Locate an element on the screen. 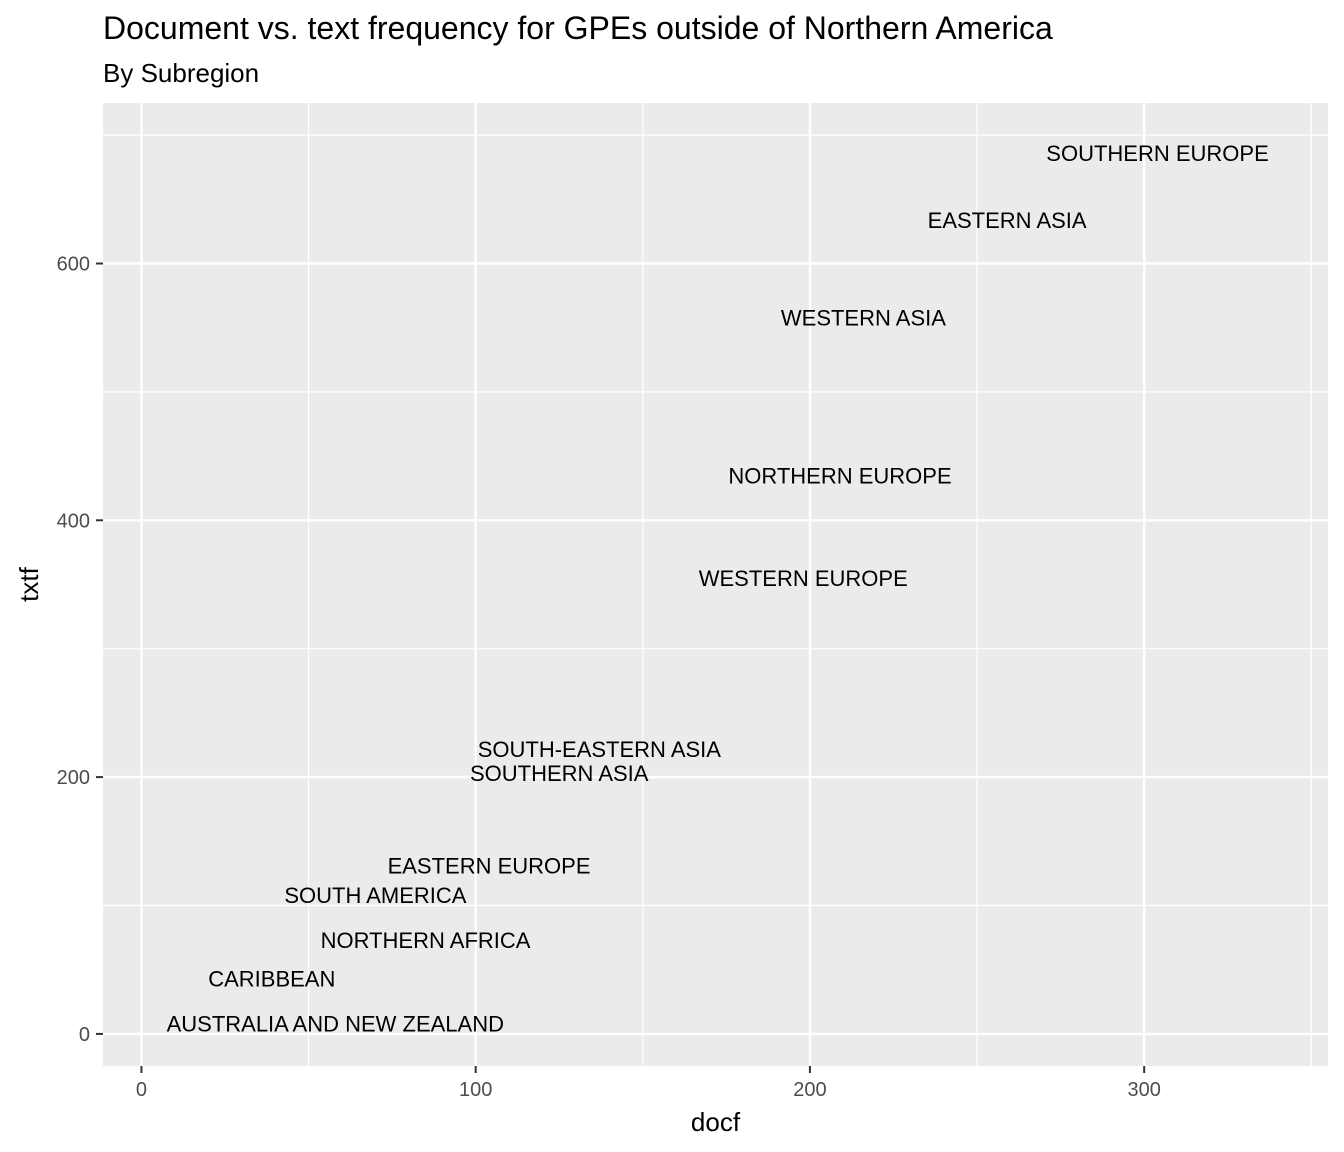  point-label: SOUTH-EASTERN ASIA is located at coordinates (600, 749).